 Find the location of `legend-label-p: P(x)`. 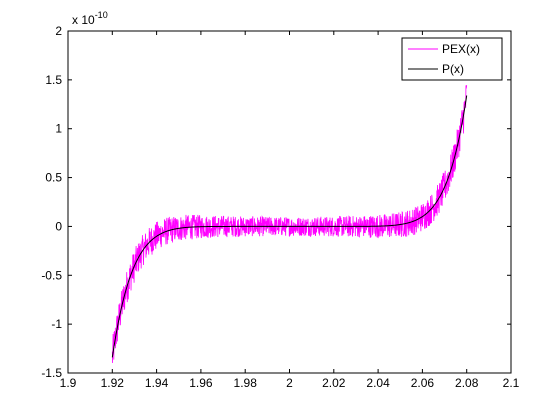

legend-label-p: P(x) is located at coordinates (453, 69).